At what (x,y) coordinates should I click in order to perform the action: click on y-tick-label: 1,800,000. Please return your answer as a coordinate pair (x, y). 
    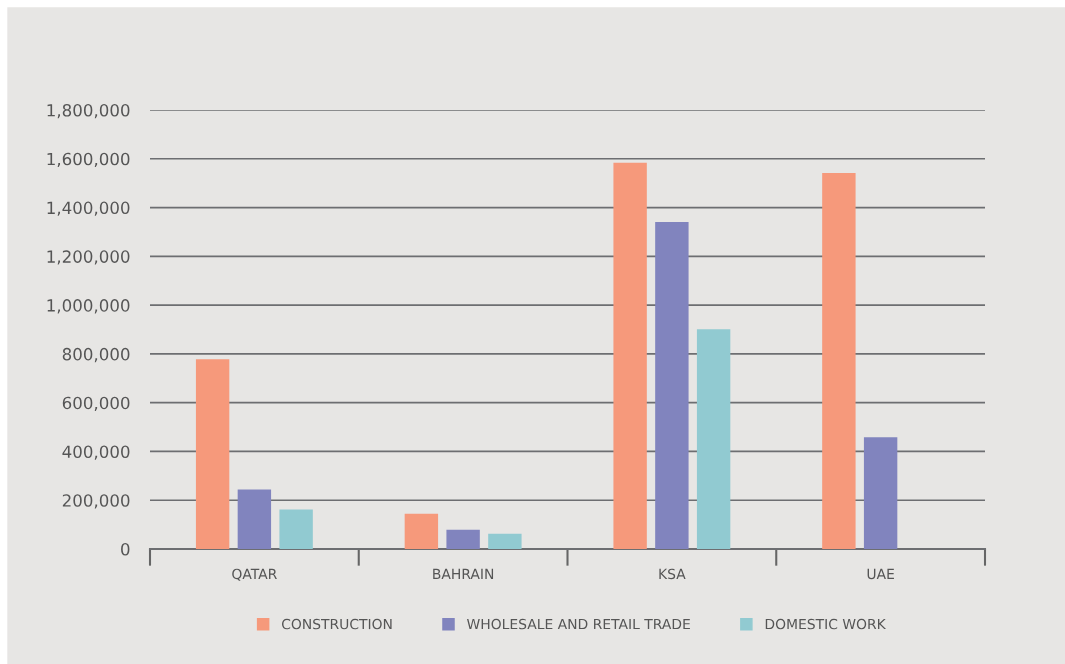
    Looking at the image, I should click on (88, 111).